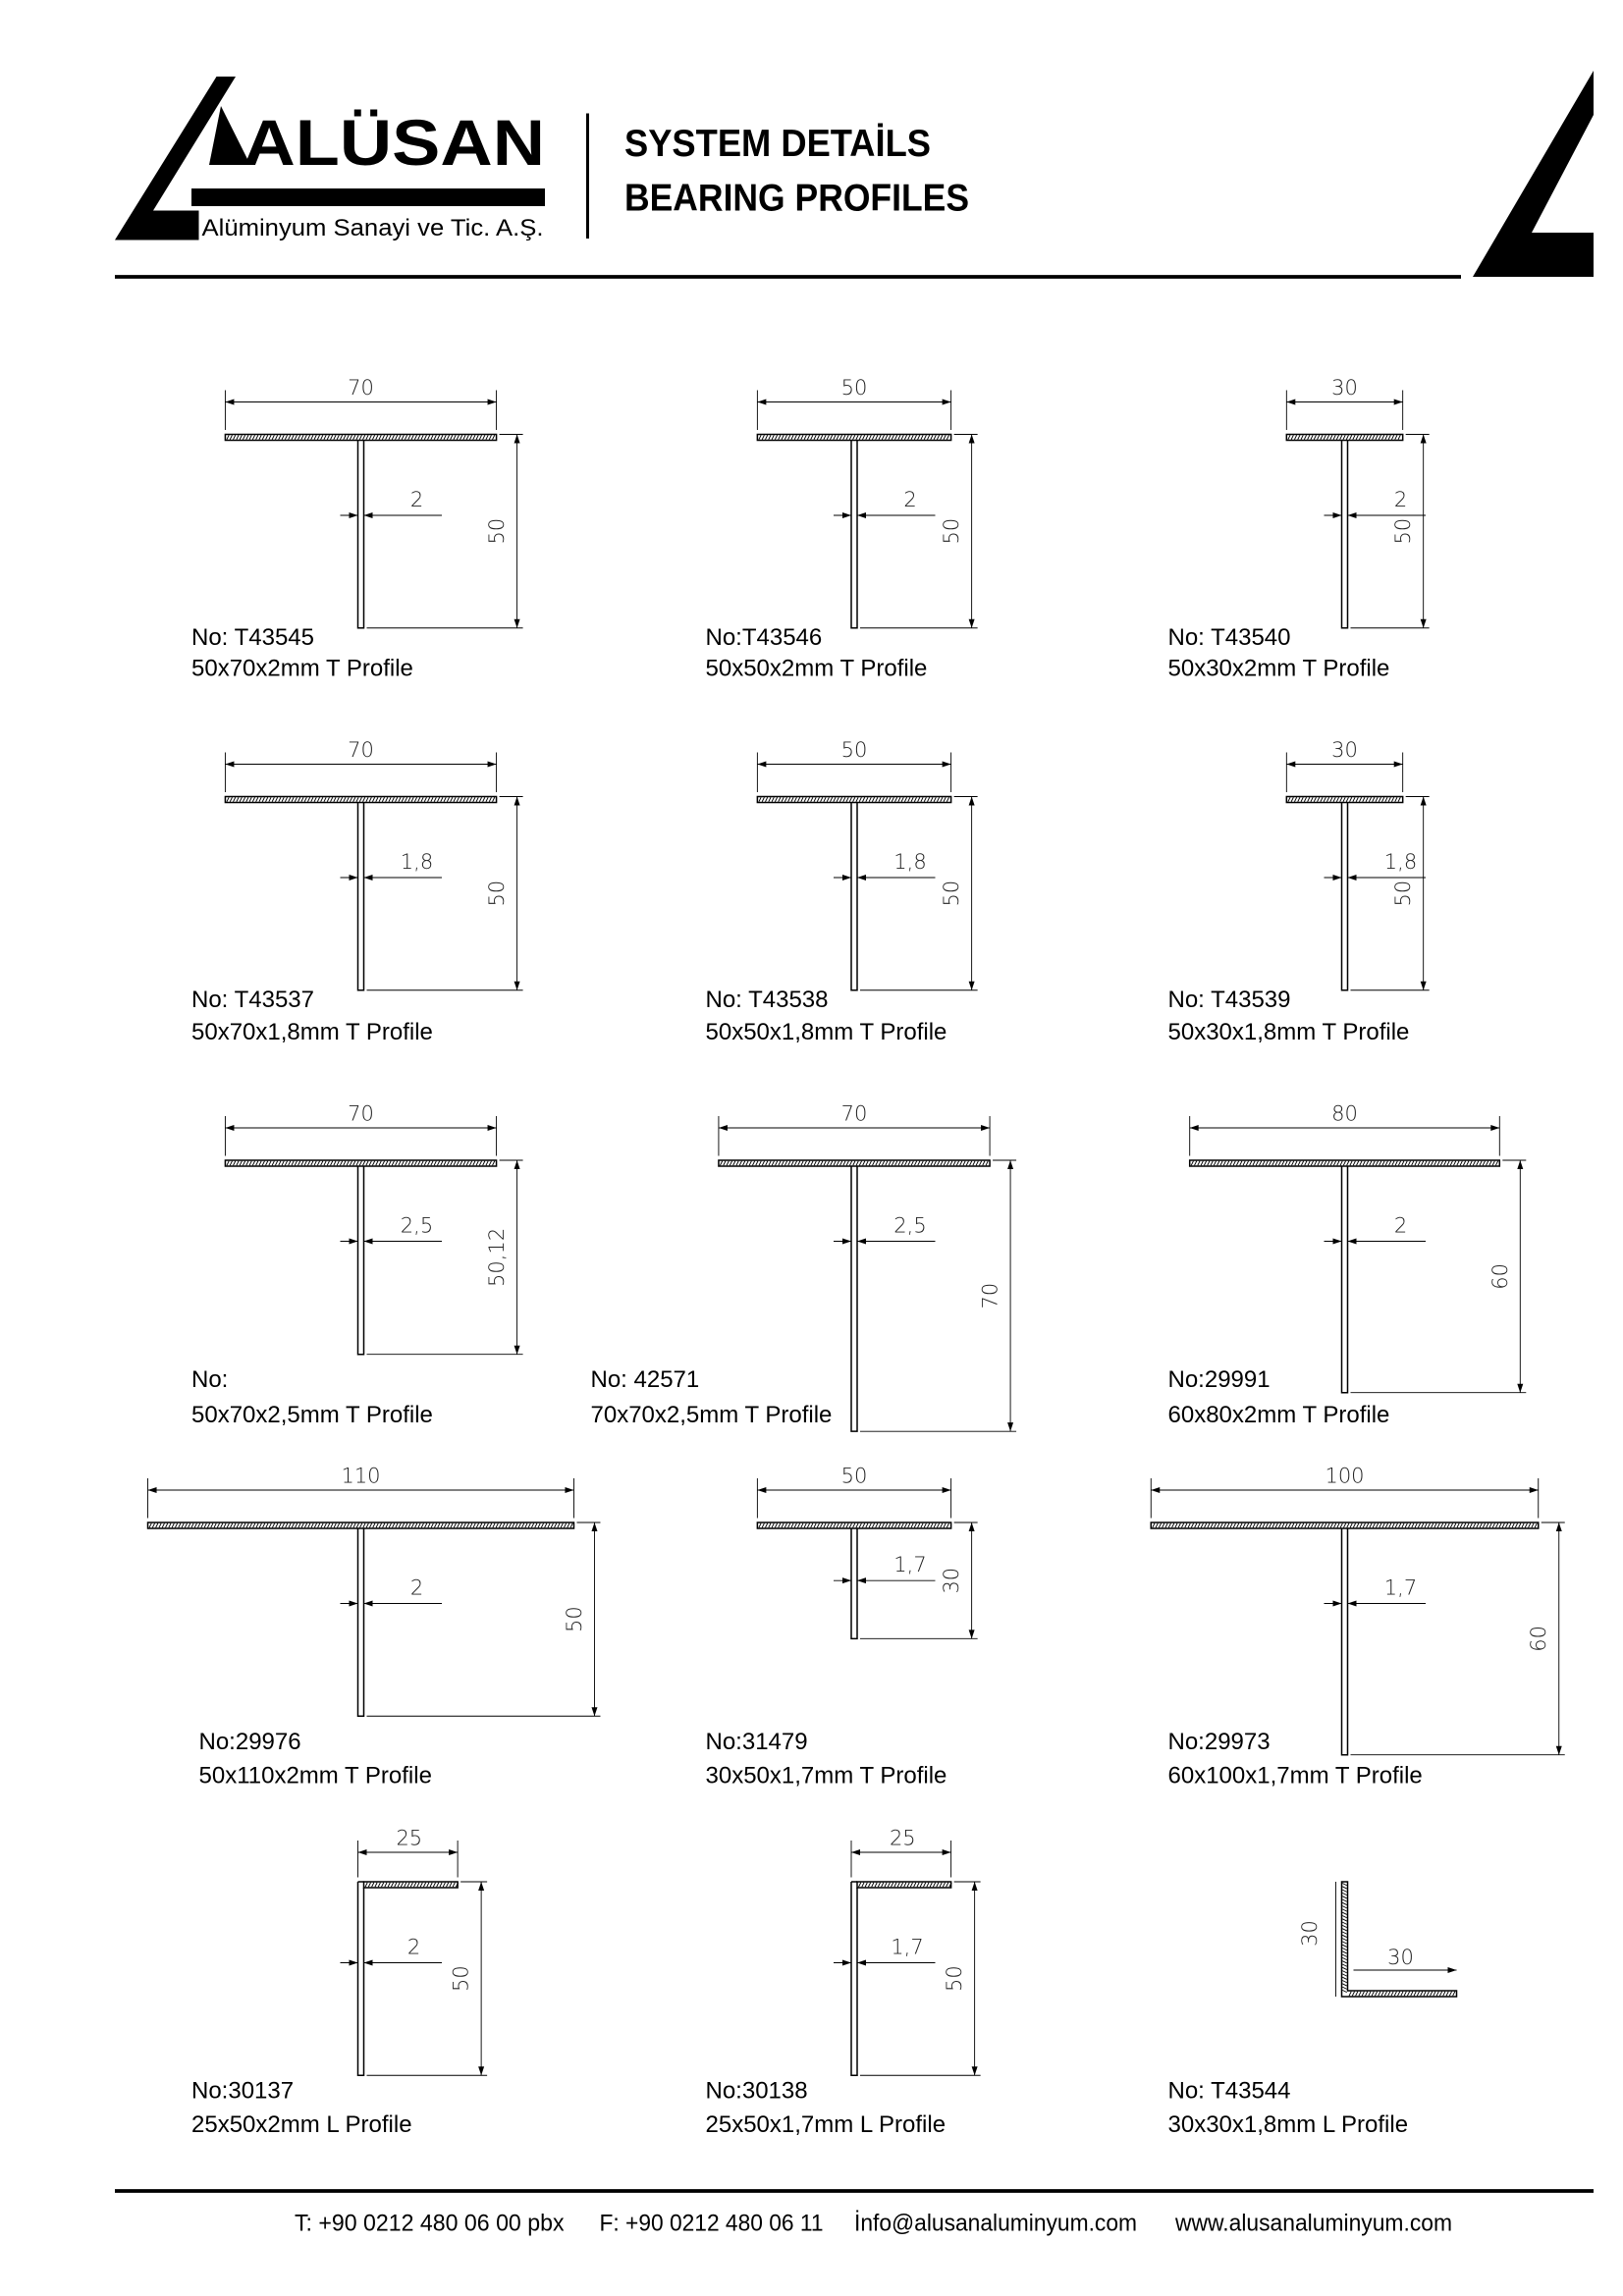 Image resolution: width=1623 pixels, height=2296 pixels. I want to click on angle-profile, so click(1399, 1939).